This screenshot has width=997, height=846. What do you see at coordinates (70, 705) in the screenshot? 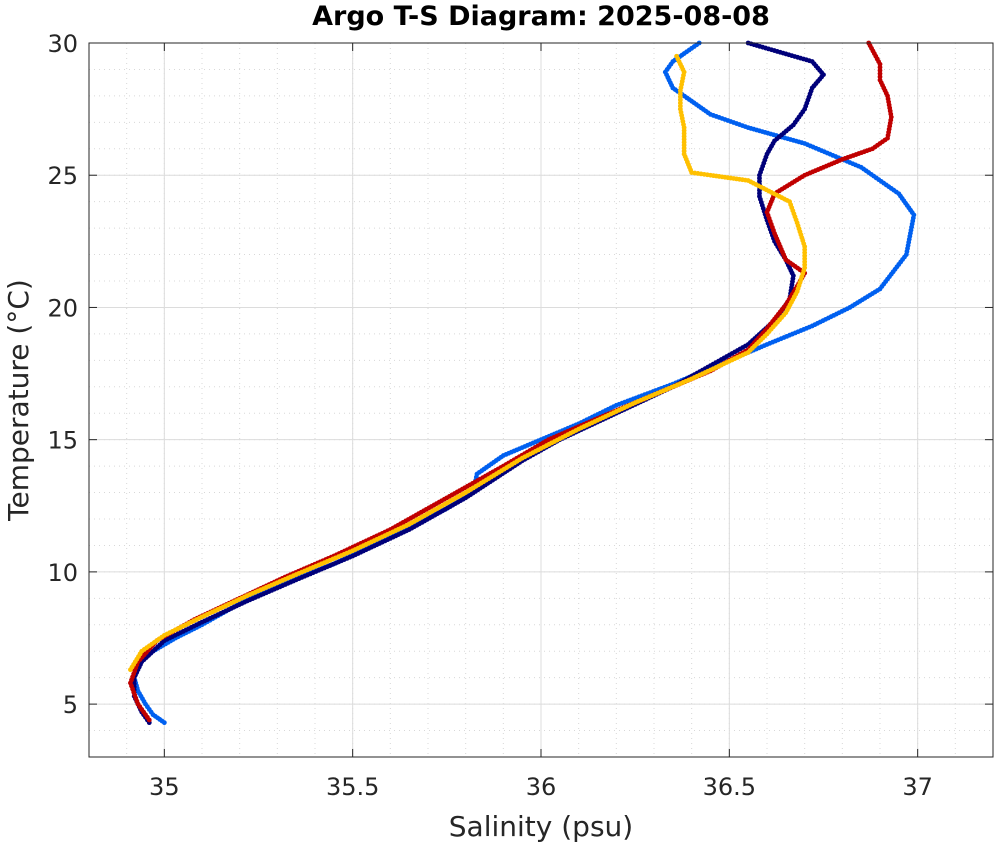
I see `y-tick-label: 5` at bounding box center [70, 705].